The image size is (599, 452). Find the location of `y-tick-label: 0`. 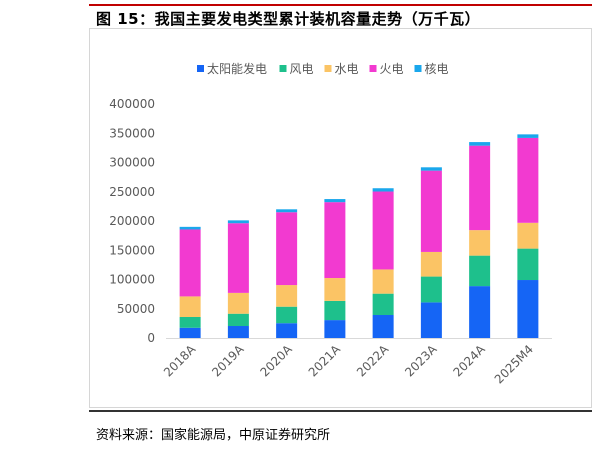

y-tick-label: 0 is located at coordinates (151, 338).